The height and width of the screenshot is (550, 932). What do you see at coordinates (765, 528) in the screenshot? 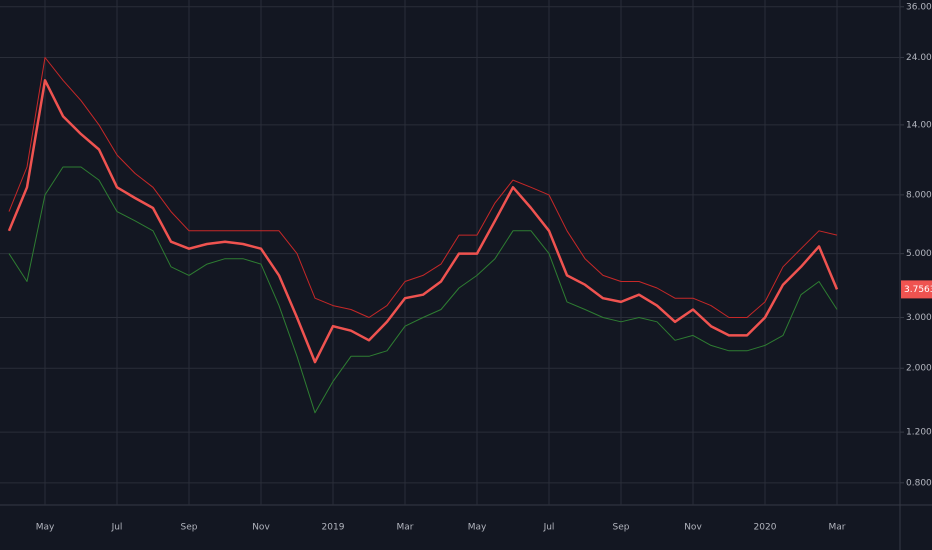
I see `x-tick-label: 2020` at bounding box center [765, 528].